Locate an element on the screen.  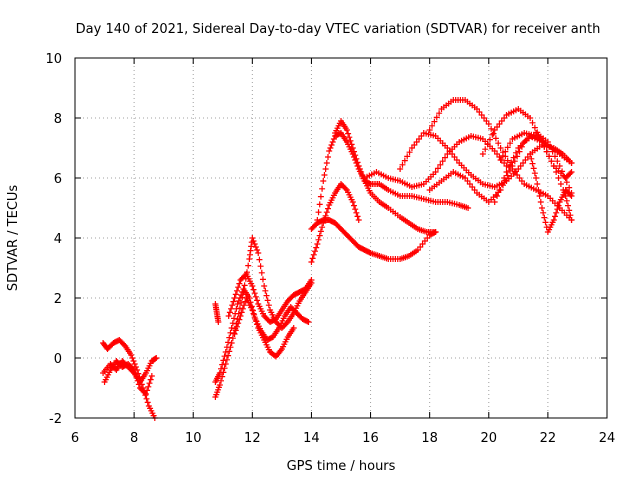
x-tick-label: 24 is located at coordinates (607, 438).